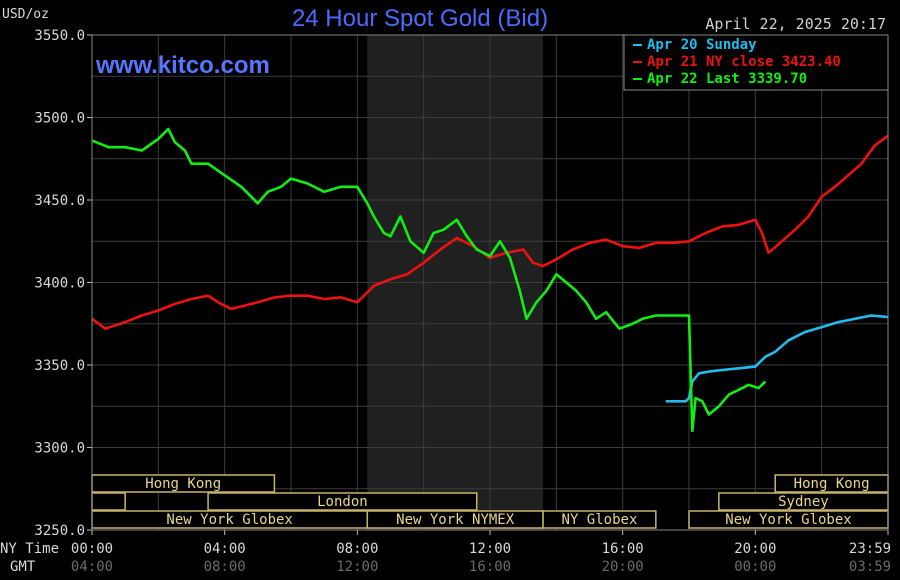 This screenshot has width=900, height=580. I want to click on x-tick-label-gmt: 16:00, so click(490, 567).